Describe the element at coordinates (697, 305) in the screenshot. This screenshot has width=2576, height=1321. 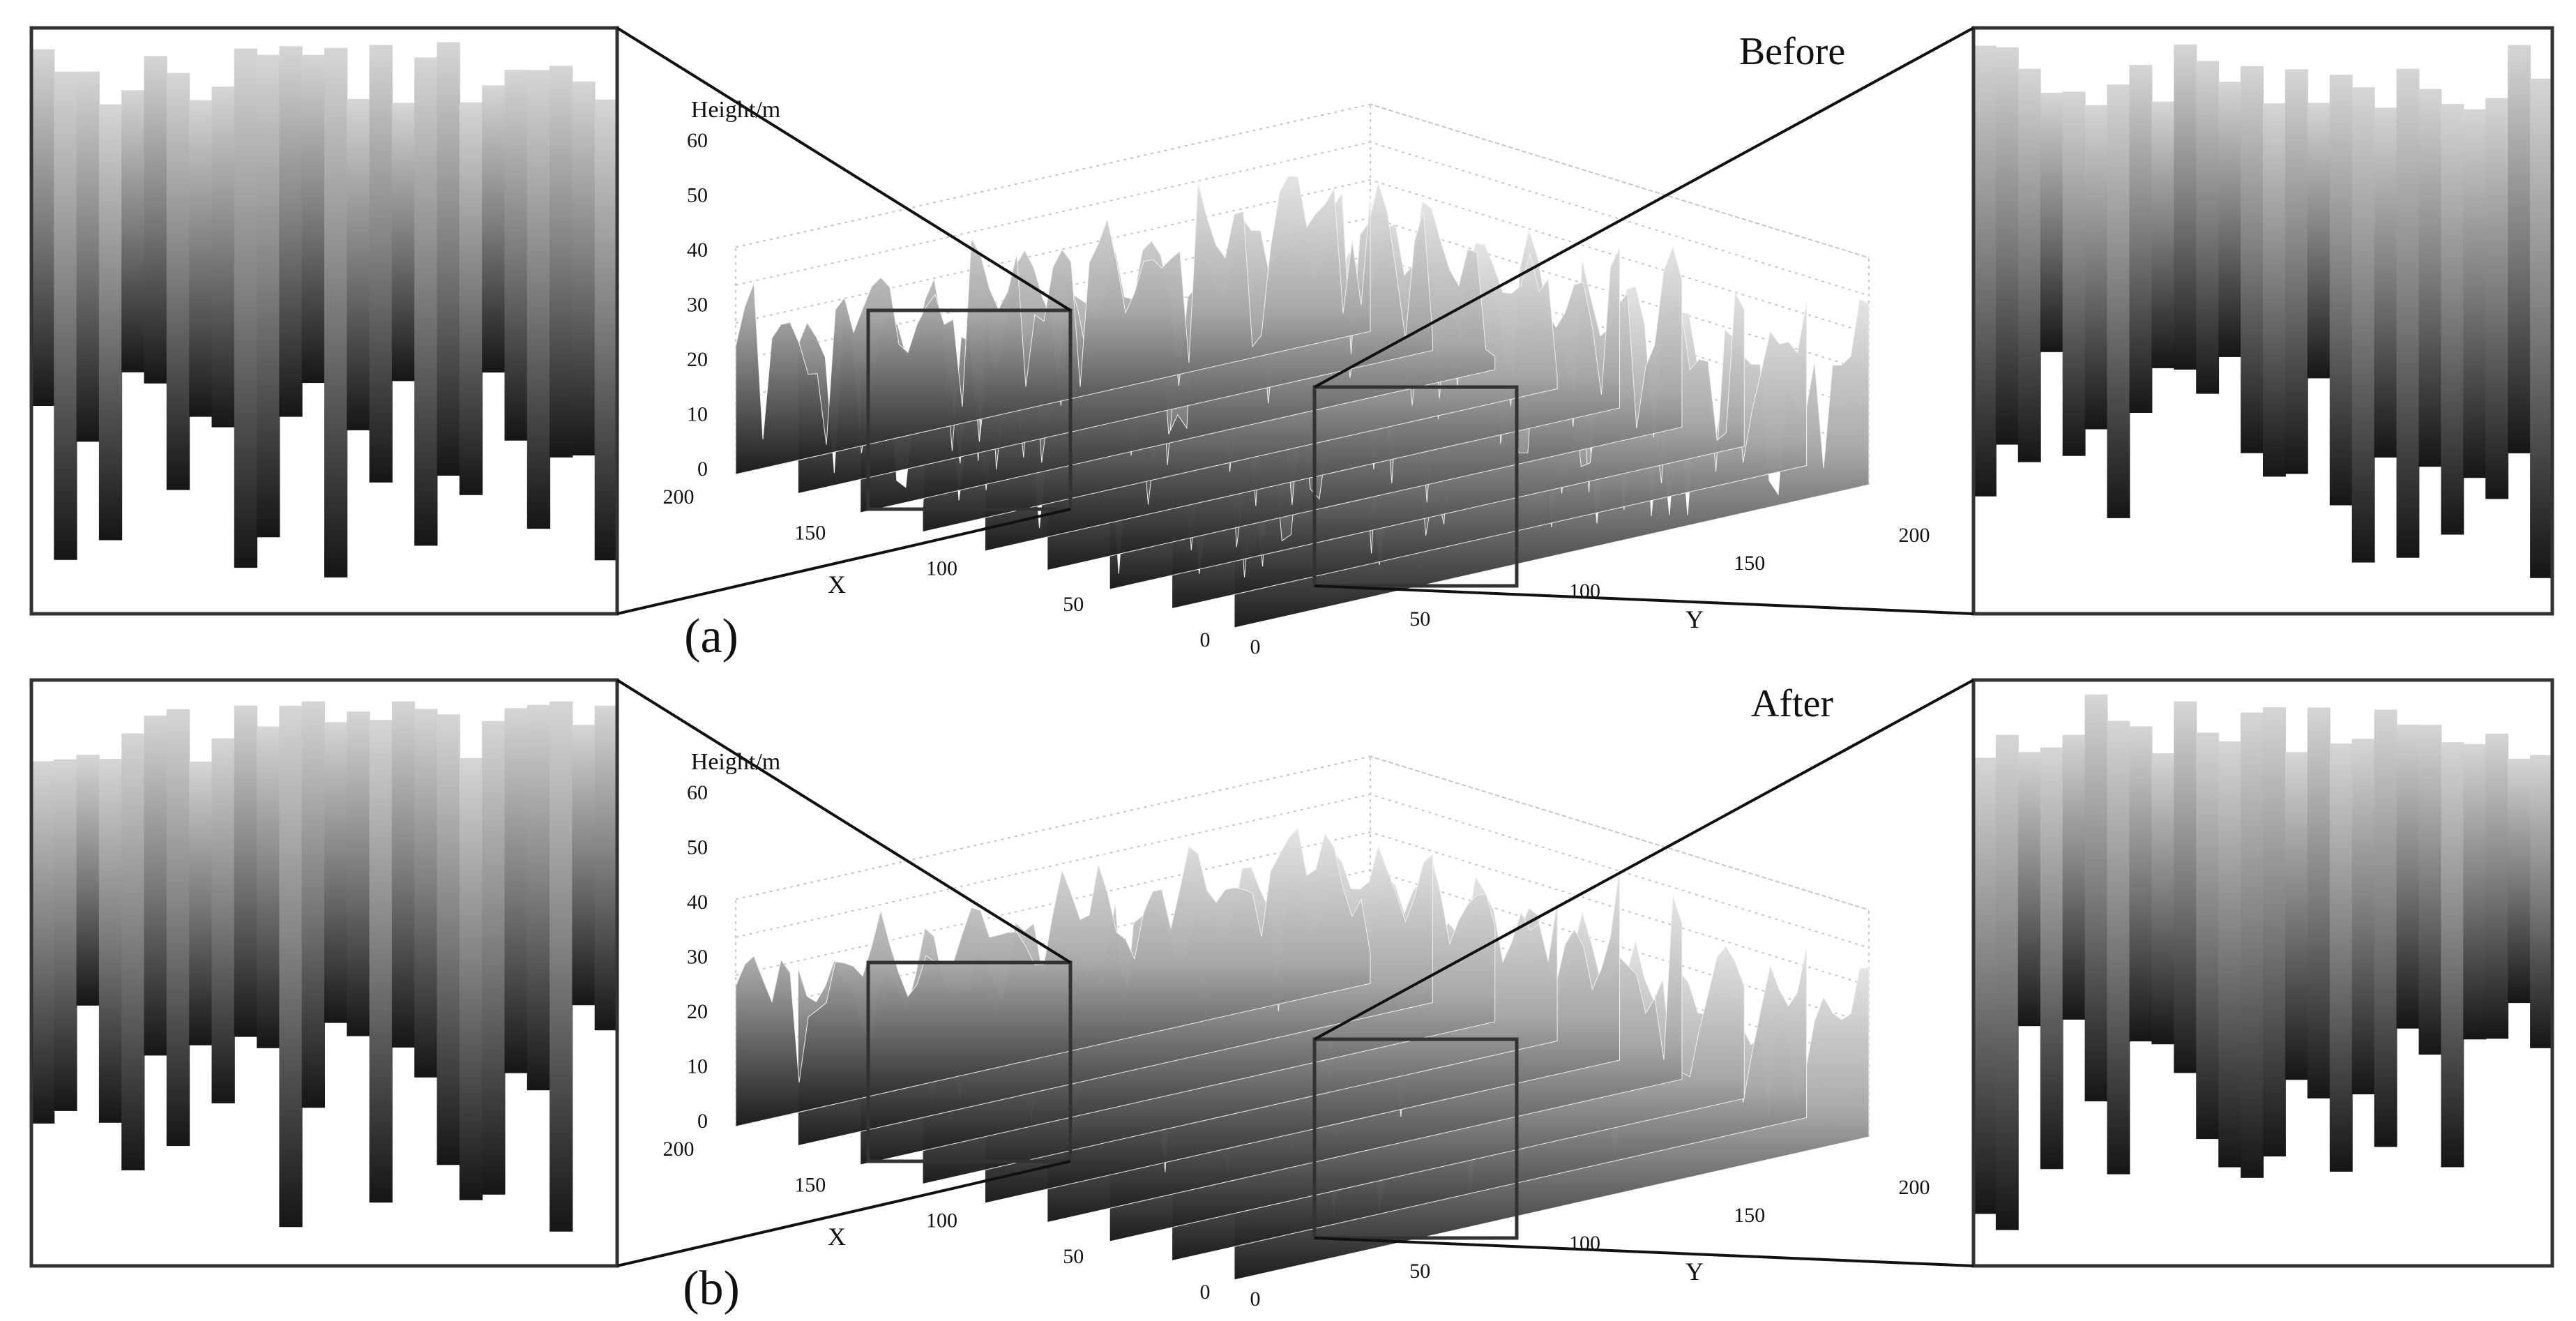
I see `z-tick-label: 30` at that location.